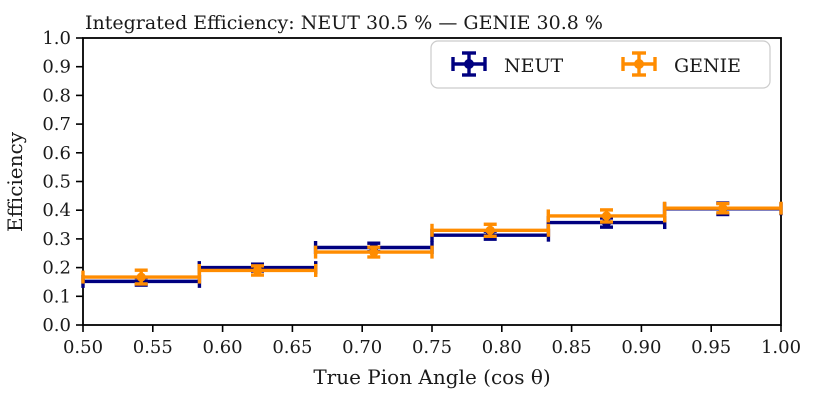  I want to click on y-tick-label: 0.5, so click(56, 182).